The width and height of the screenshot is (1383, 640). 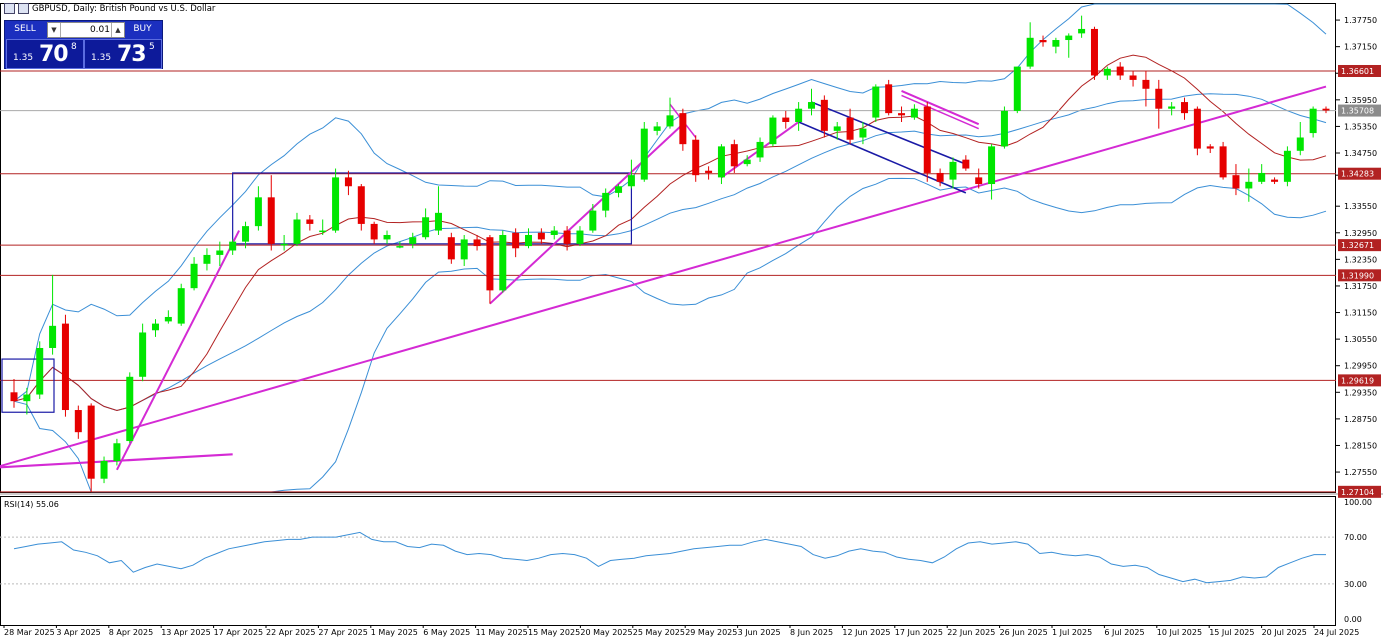 I want to click on x-tick-label: 8 Jun 2025, so click(x=811, y=632).